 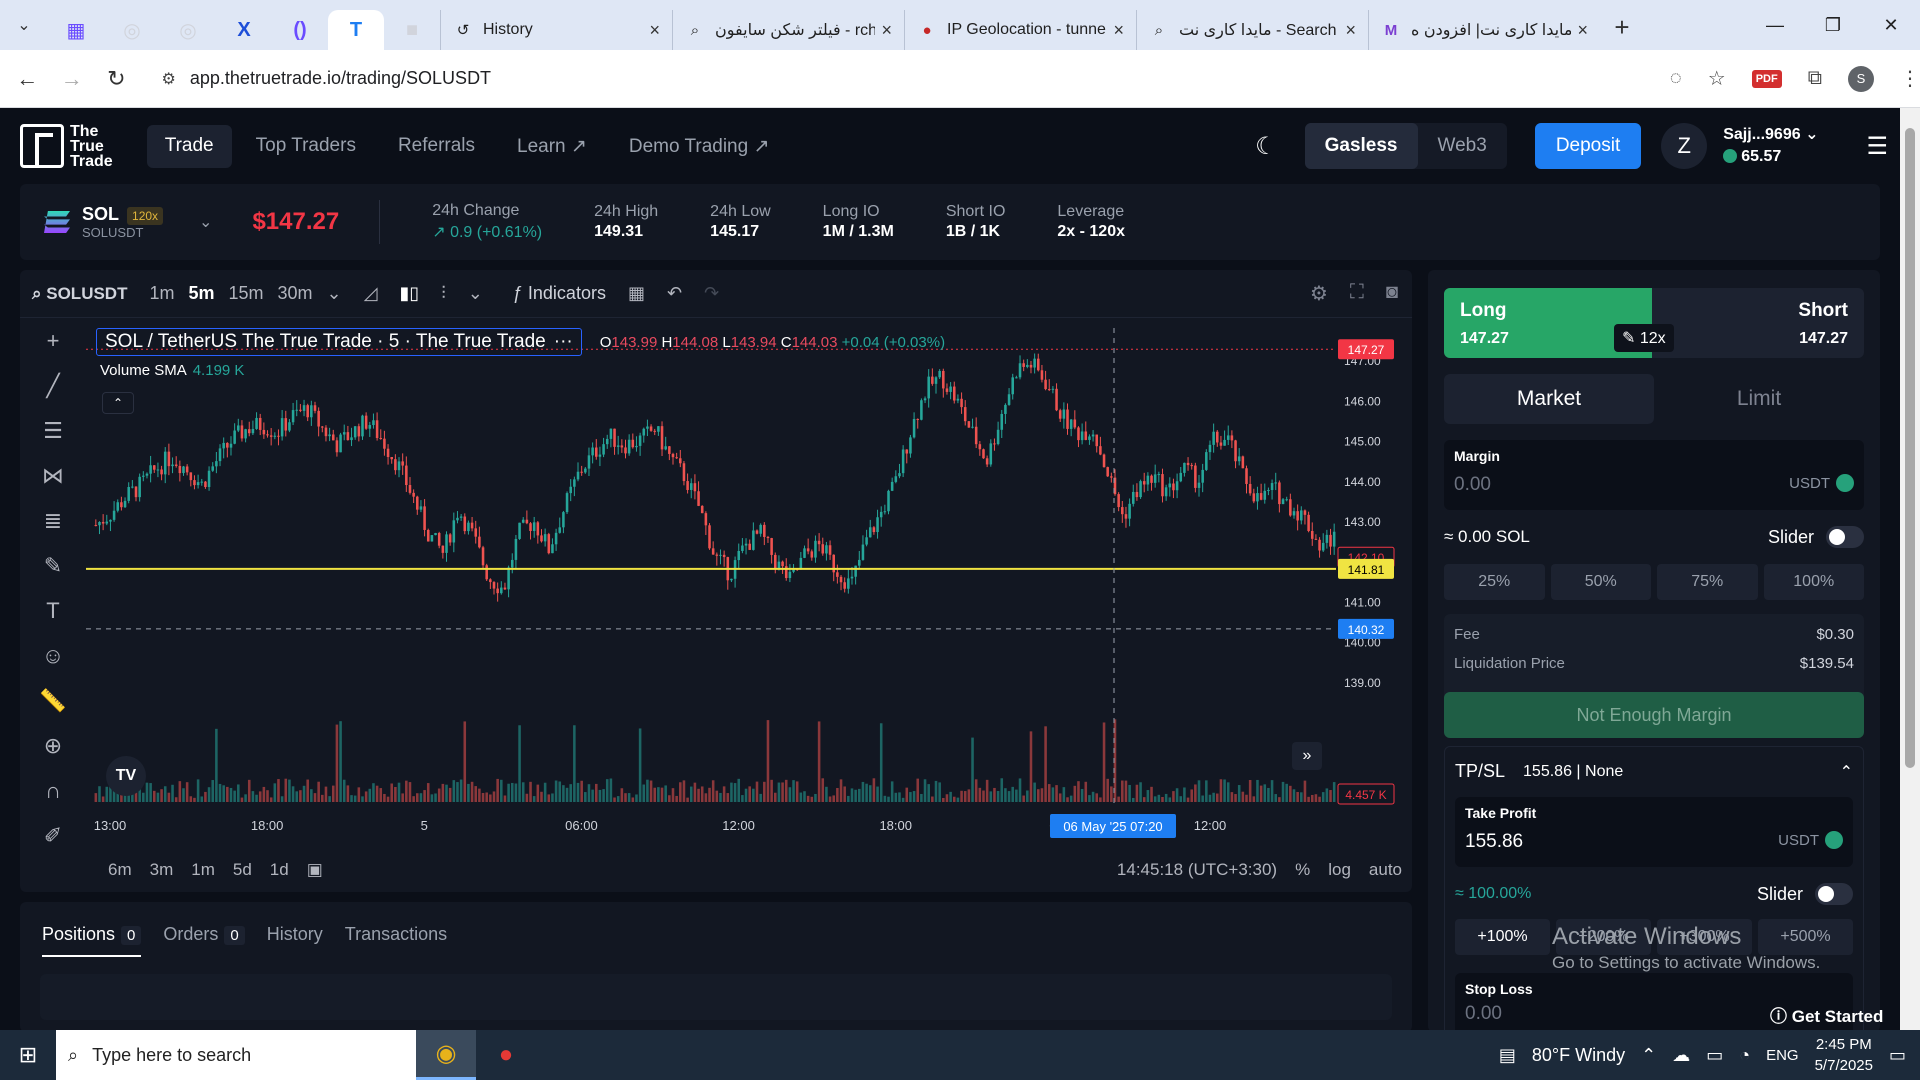 I want to click on tab-transactions: Transactions, so click(x=396, y=934).